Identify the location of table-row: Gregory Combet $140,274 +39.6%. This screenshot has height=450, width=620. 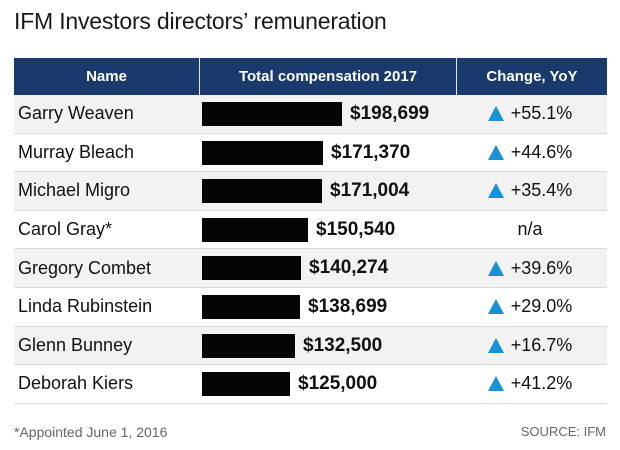
(310, 268).